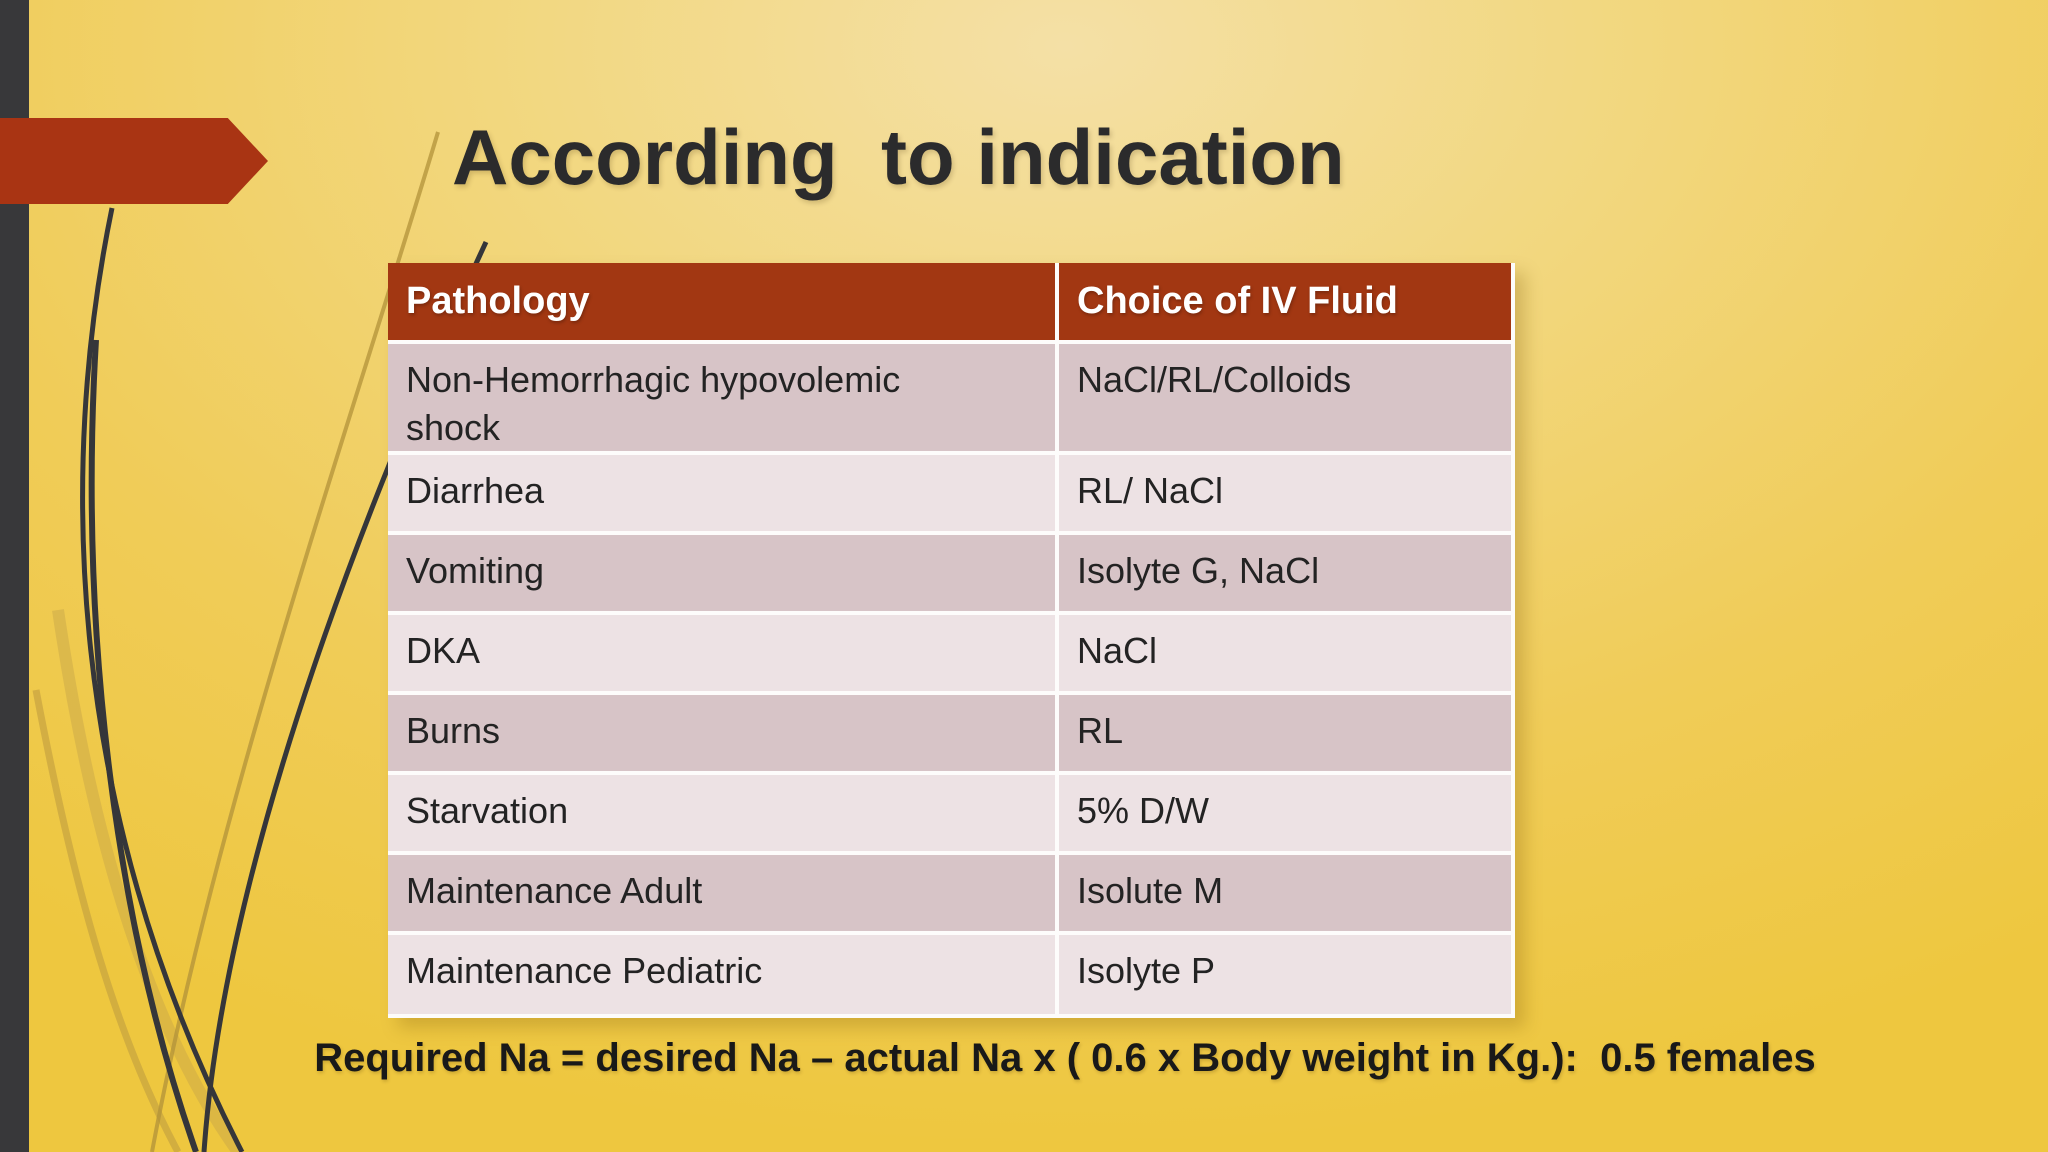 The height and width of the screenshot is (1152, 2048). I want to click on table-cell: Vomiting, so click(721, 573).